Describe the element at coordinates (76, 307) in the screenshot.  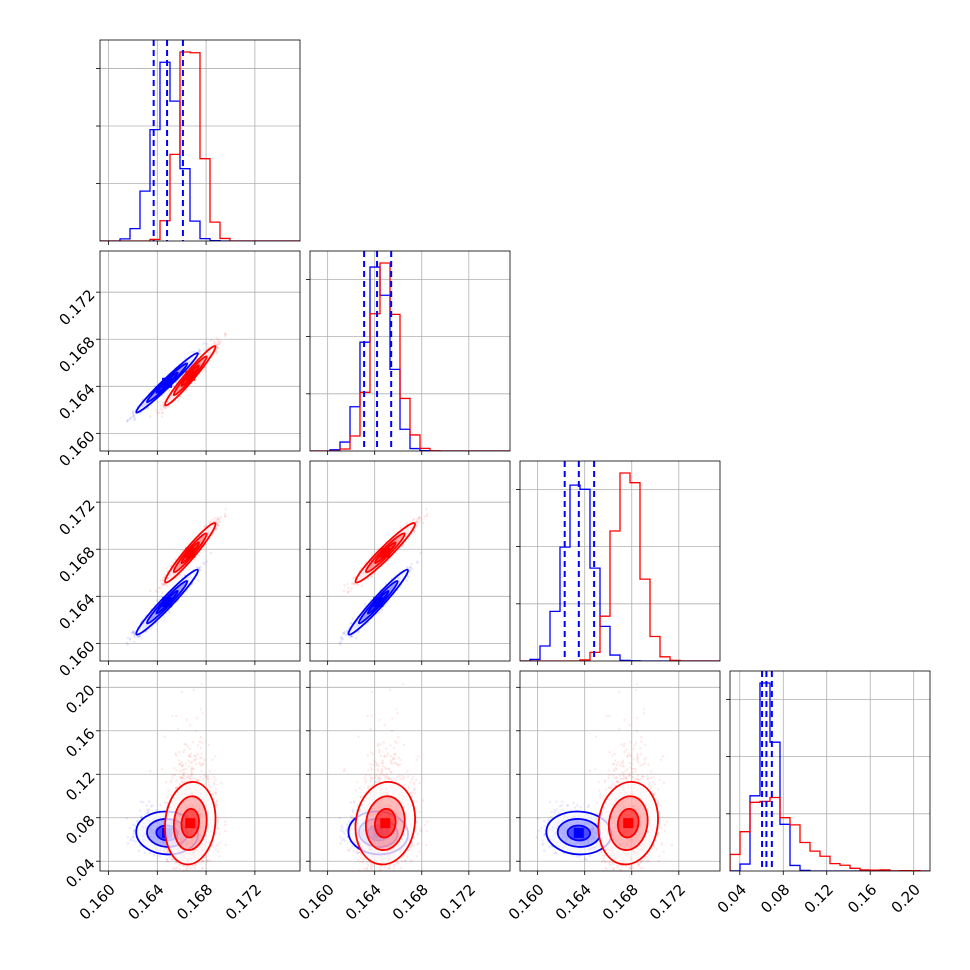
I see `y-tick-label: 0.172` at that location.